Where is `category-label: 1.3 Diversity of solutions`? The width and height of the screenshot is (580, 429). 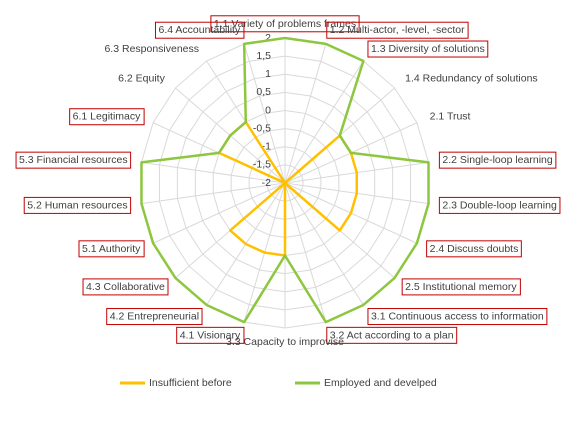
category-label: 1.3 Diversity of solutions is located at coordinates (428, 49).